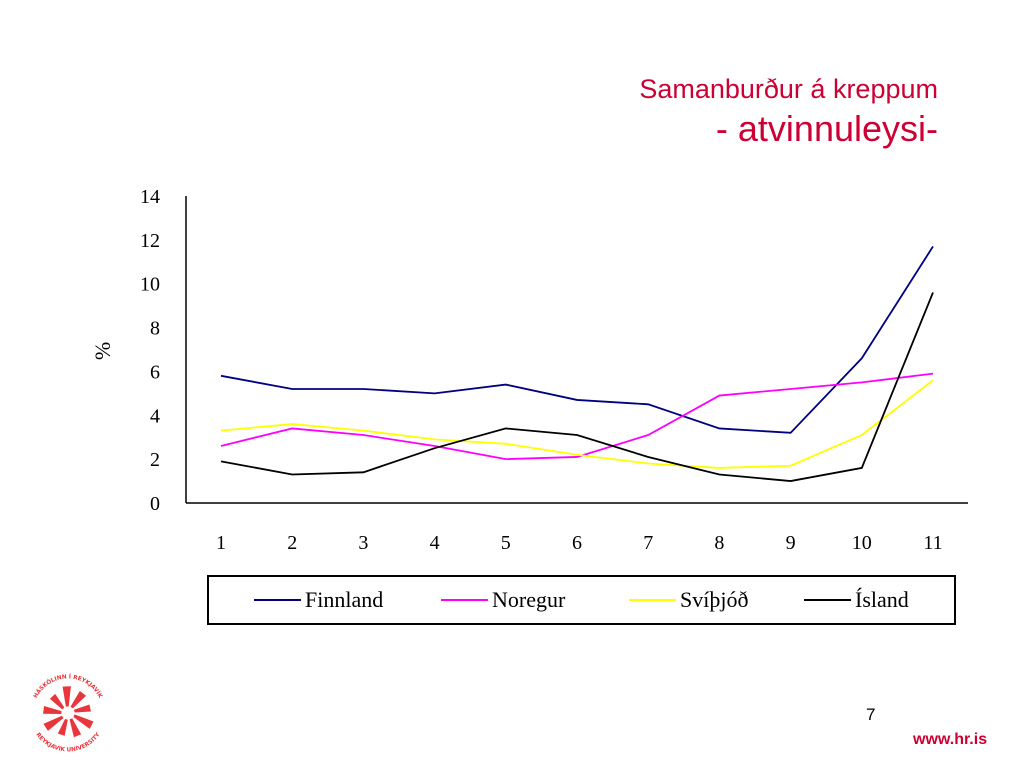 This screenshot has height=768, width=1024. Describe the element at coordinates (714, 599) in the screenshot. I see `legend-label: Svíþjóð` at that location.